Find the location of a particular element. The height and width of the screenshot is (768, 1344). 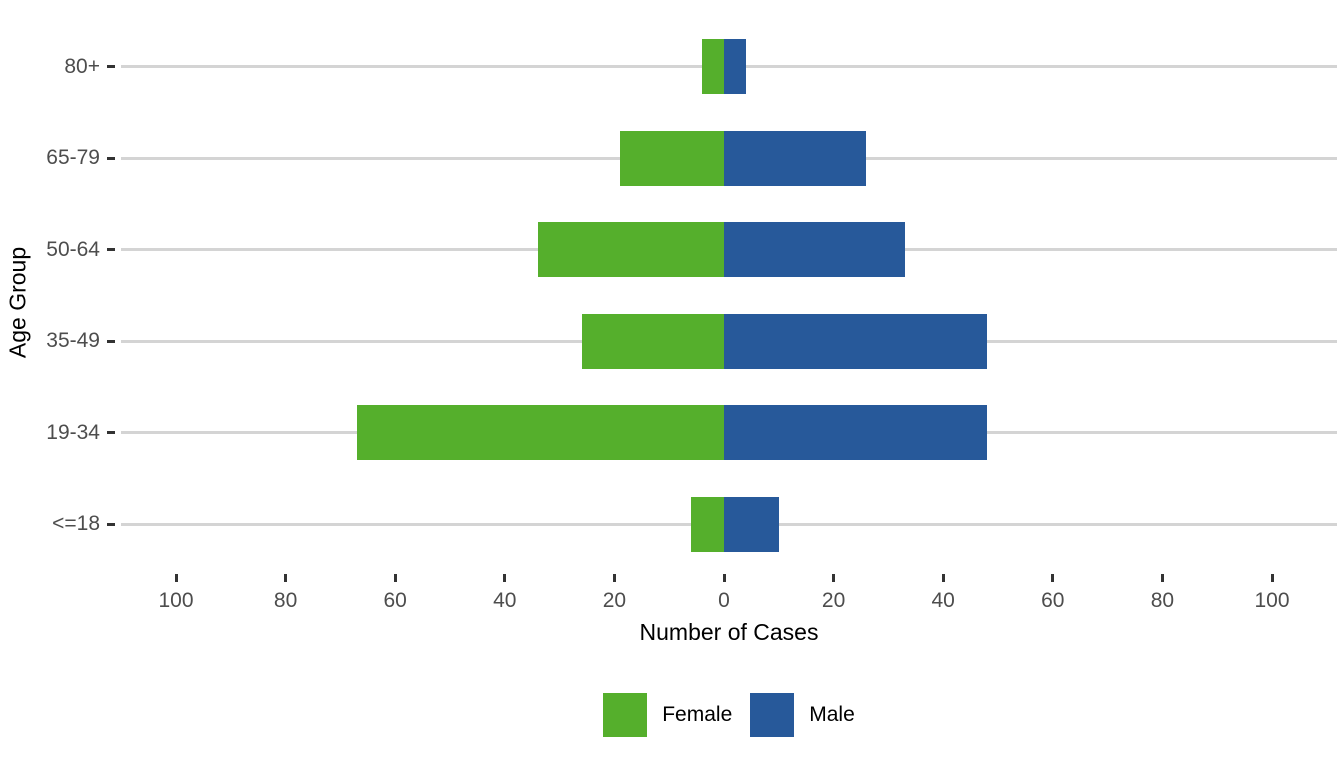

legend-entry-male: Male is located at coordinates (802, 715).